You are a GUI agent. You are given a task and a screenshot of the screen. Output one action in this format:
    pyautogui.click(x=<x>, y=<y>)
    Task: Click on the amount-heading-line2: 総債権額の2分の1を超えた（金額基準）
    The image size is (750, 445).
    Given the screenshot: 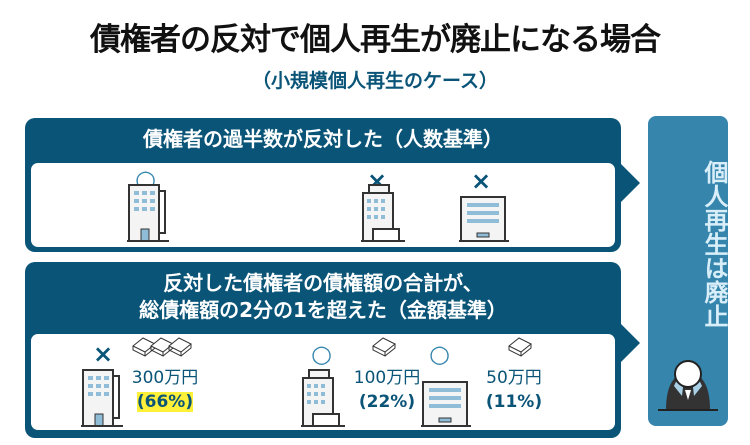 What is the action you would take?
    pyautogui.click(x=323, y=310)
    